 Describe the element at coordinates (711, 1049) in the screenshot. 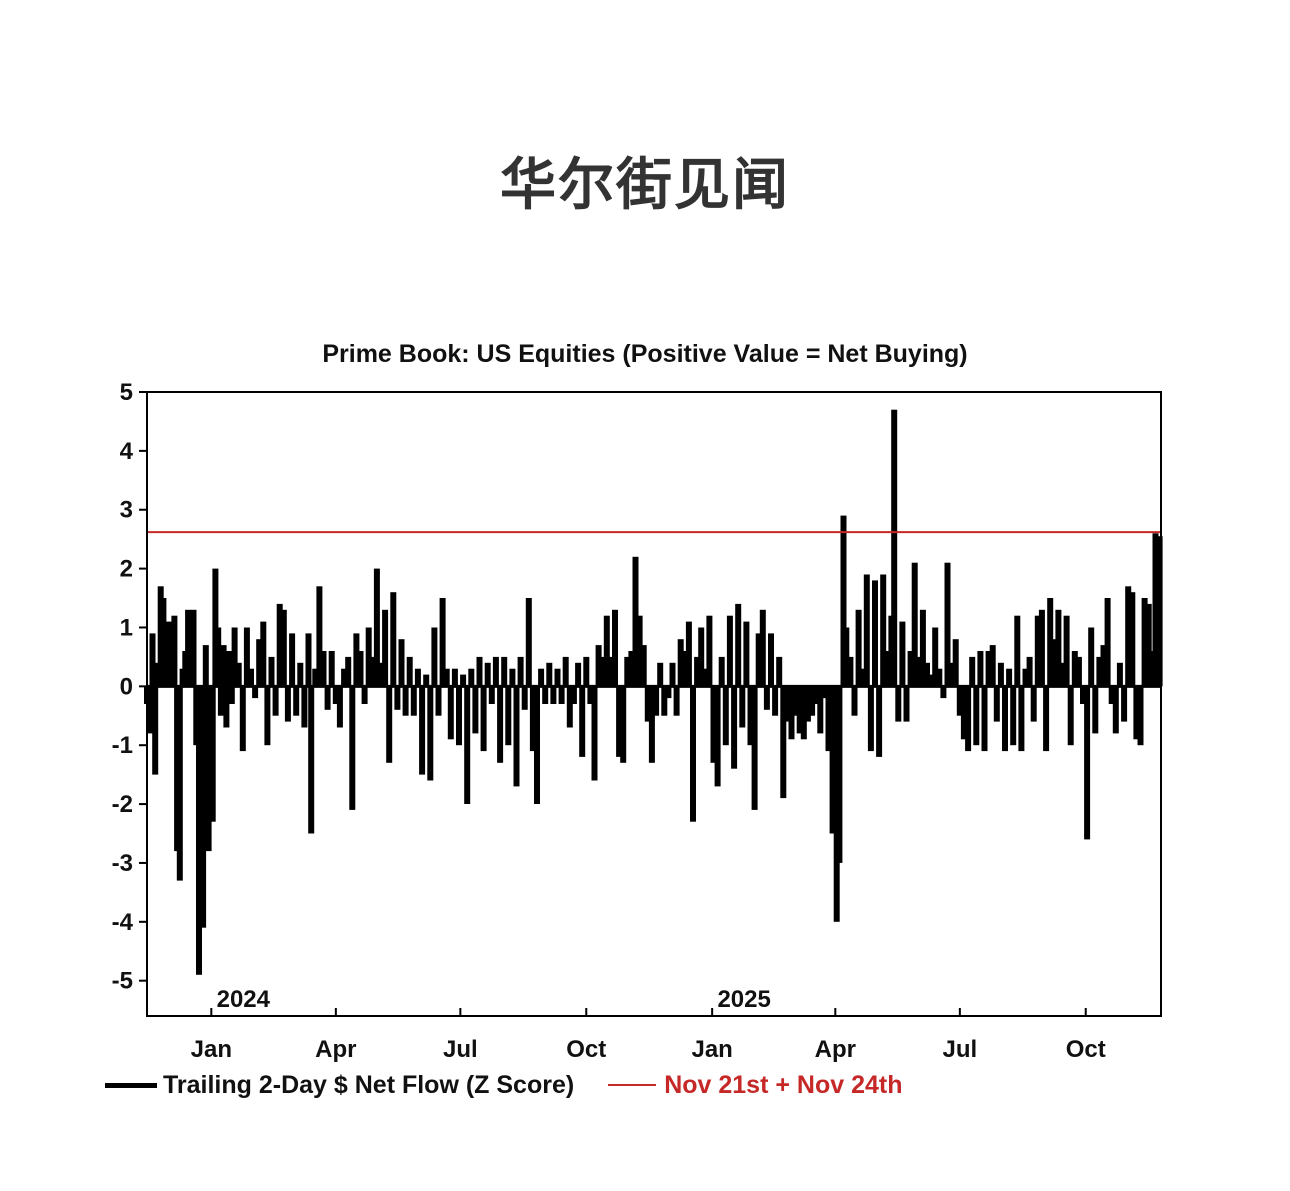

I see `x-tick-label: Jan` at that location.